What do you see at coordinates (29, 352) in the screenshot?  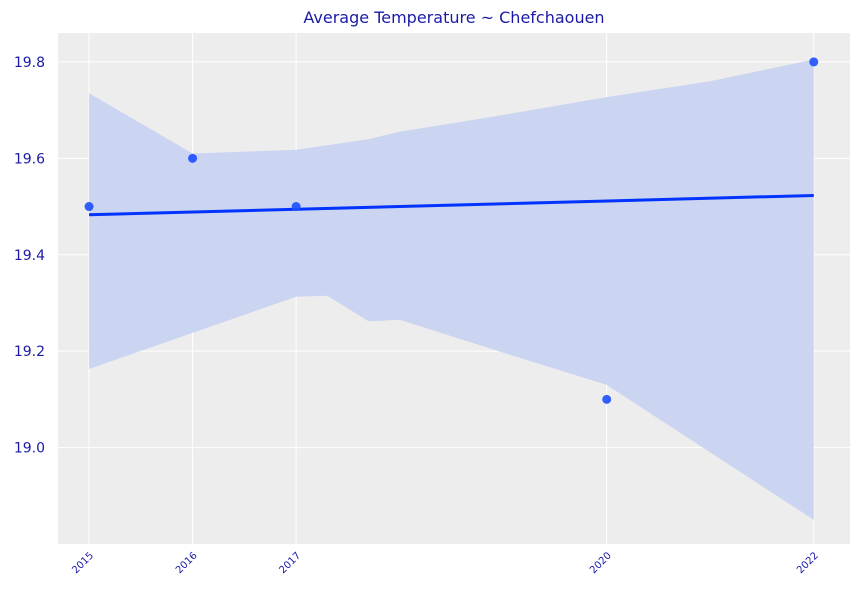 I see `y-tick-label: 19.2` at bounding box center [29, 352].